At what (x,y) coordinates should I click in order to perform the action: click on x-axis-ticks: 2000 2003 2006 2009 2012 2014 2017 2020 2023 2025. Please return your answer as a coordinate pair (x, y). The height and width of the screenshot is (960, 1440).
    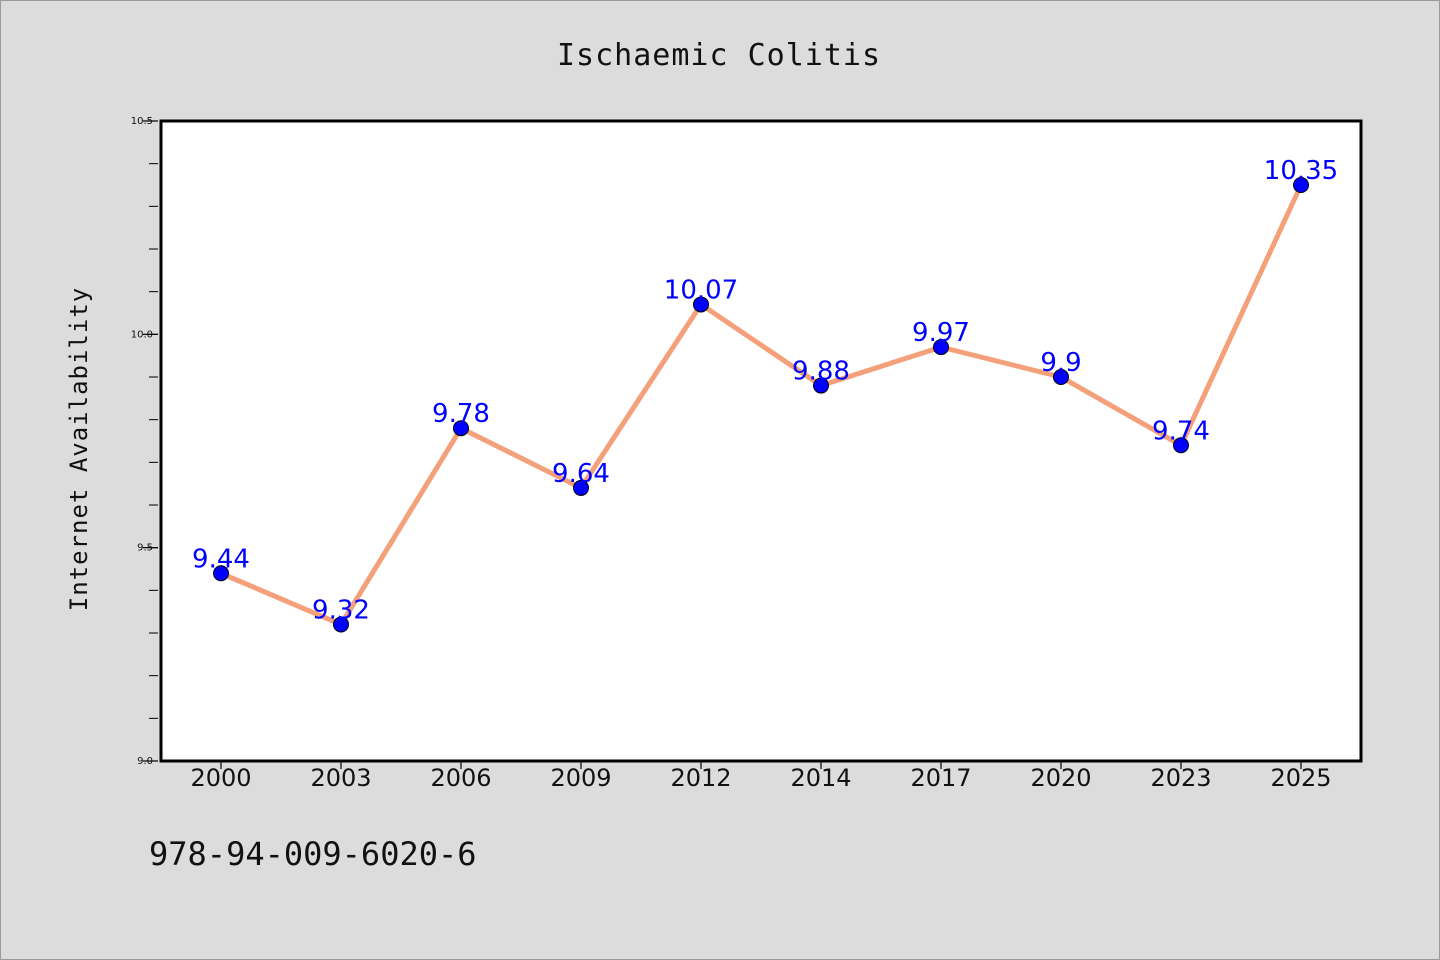
    Looking at the image, I should click on (761, 777).